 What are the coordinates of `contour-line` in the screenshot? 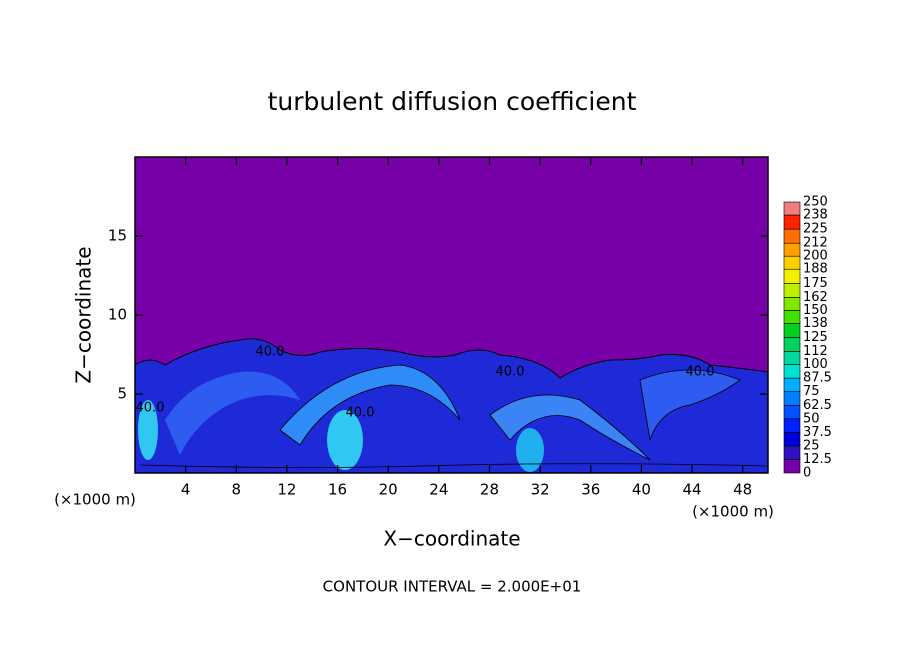 It's located at (454, 465).